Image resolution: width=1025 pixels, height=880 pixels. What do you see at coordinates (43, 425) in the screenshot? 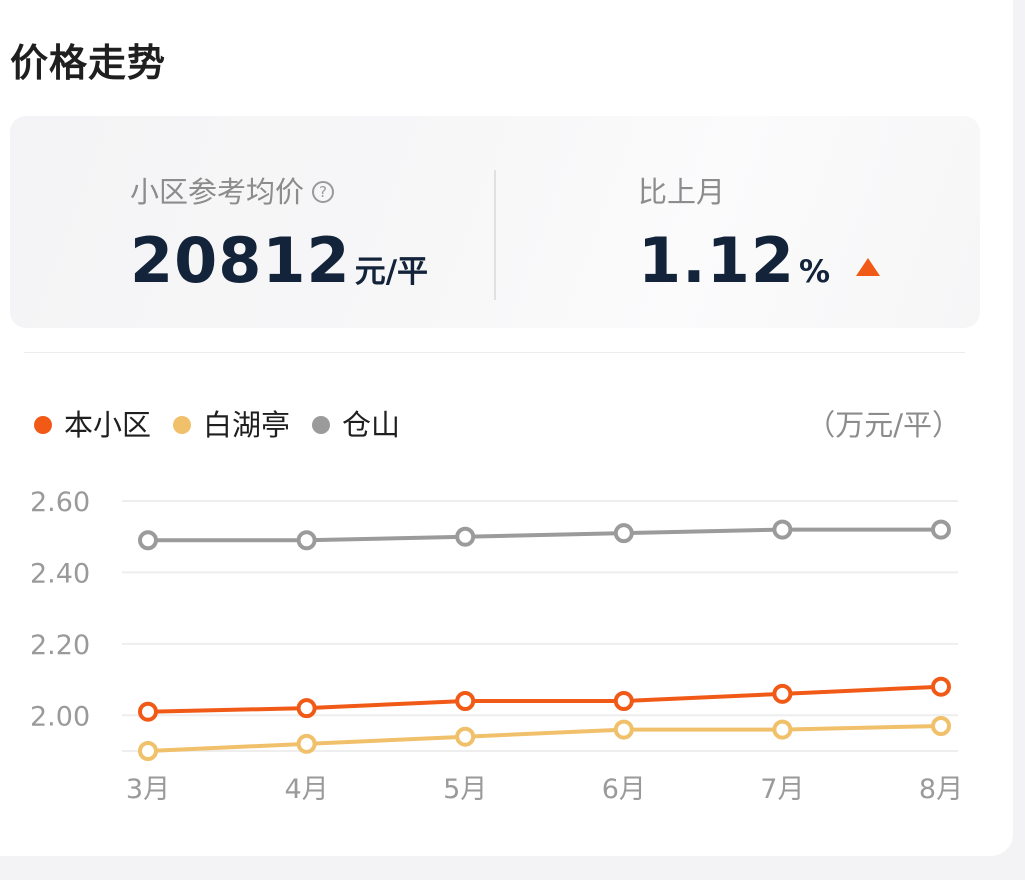
I see `legend-dot-benxiaoqu` at bounding box center [43, 425].